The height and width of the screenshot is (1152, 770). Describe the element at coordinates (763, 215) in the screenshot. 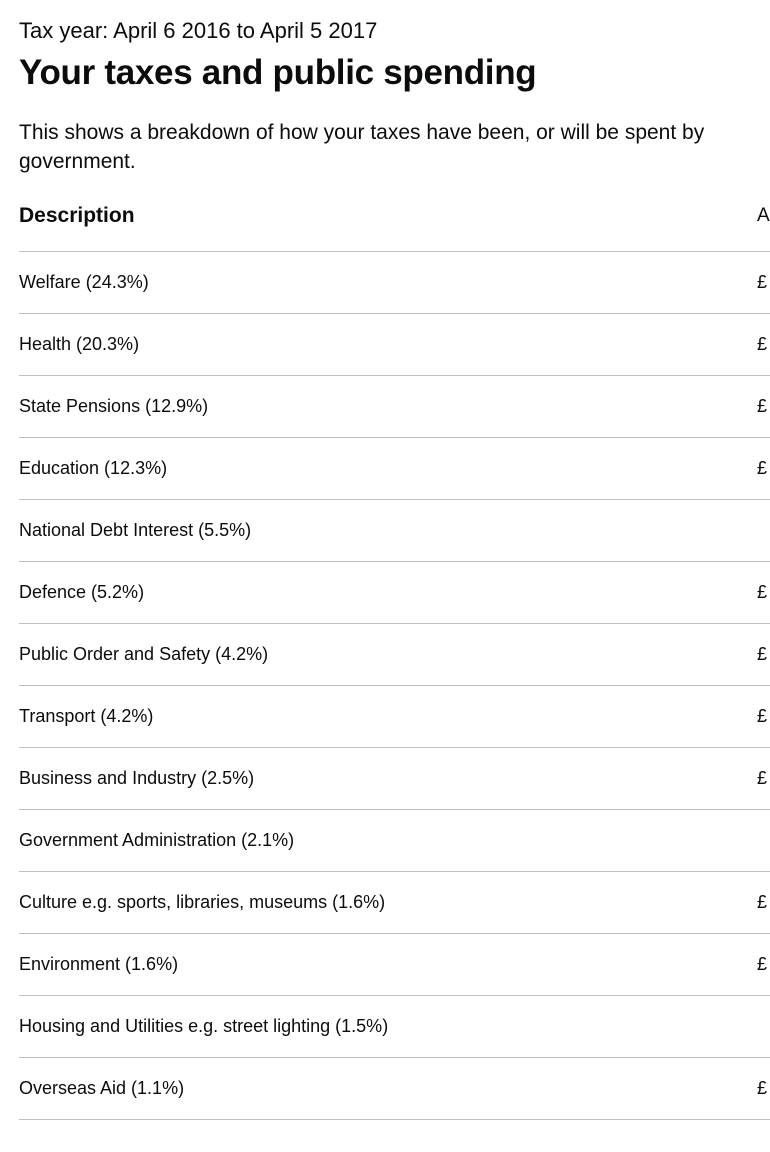

I see `column-header-amount: A` at that location.